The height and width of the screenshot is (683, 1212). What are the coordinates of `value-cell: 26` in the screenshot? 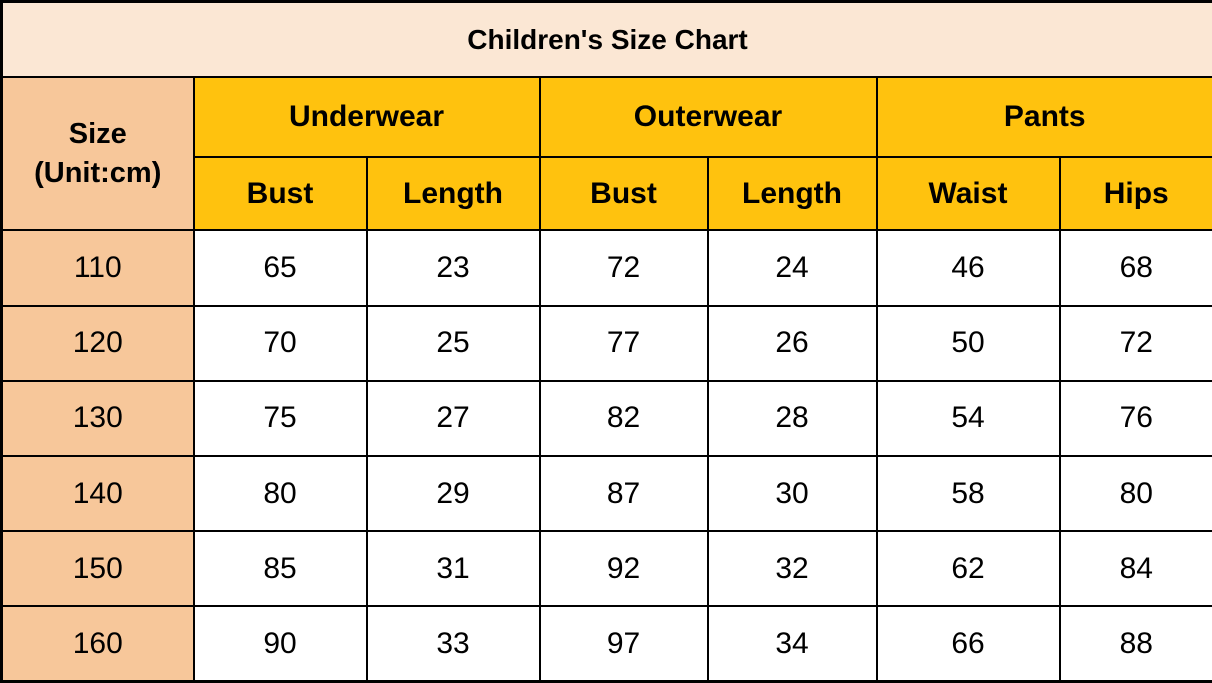 It's located at (792, 343).